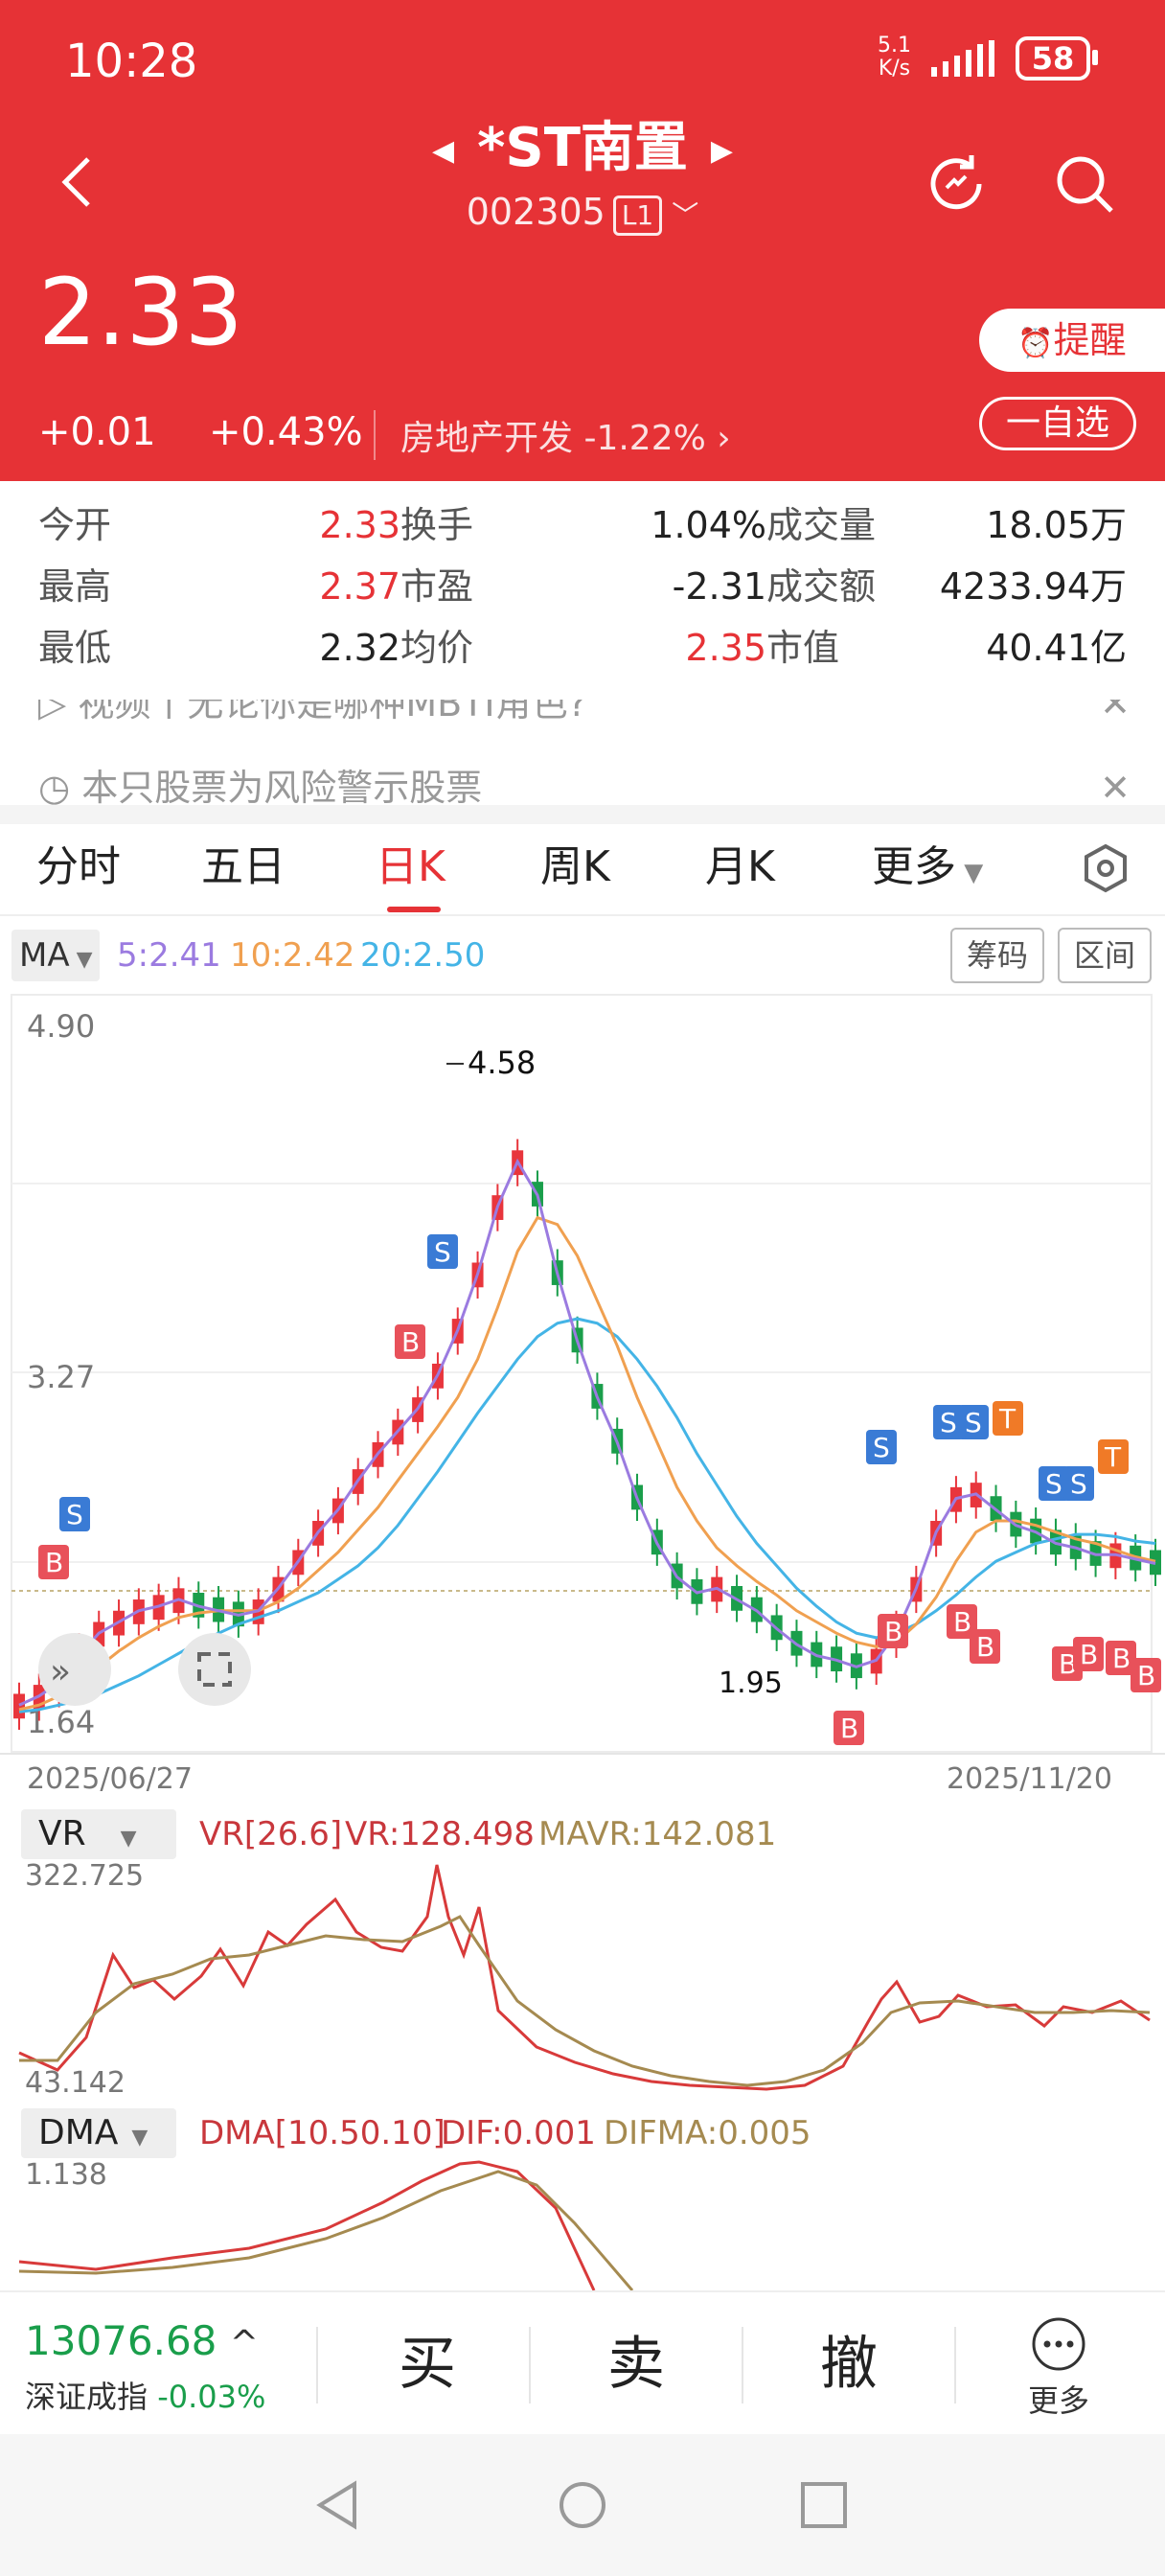 This screenshot has height=2576, width=1165. I want to click on nav-recents-icon, so click(824, 2505).